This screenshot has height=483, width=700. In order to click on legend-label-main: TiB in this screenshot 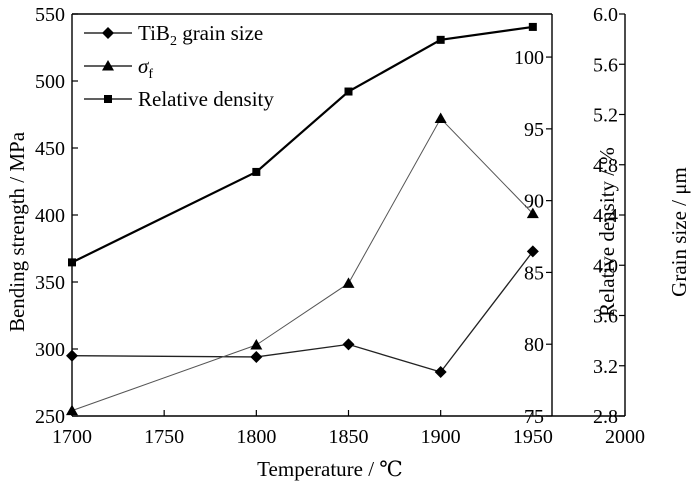, I will do `click(154, 33)`.